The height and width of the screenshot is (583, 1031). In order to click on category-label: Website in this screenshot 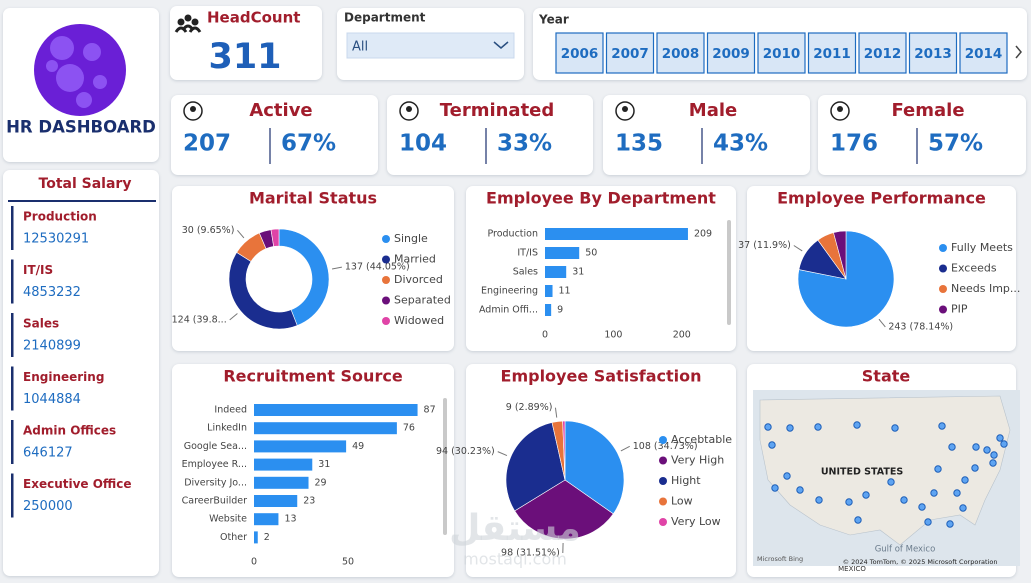, I will do `click(228, 519)`.